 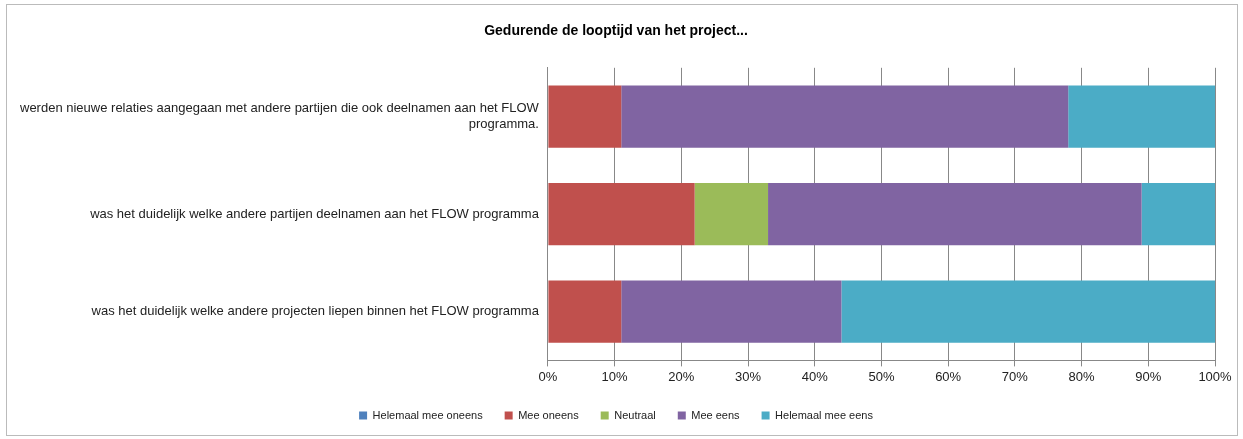 What do you see at coordinates (1082, 376) in the screenshot?
I see `x-tick-label: 80%` at bounding box center [1082, 376].